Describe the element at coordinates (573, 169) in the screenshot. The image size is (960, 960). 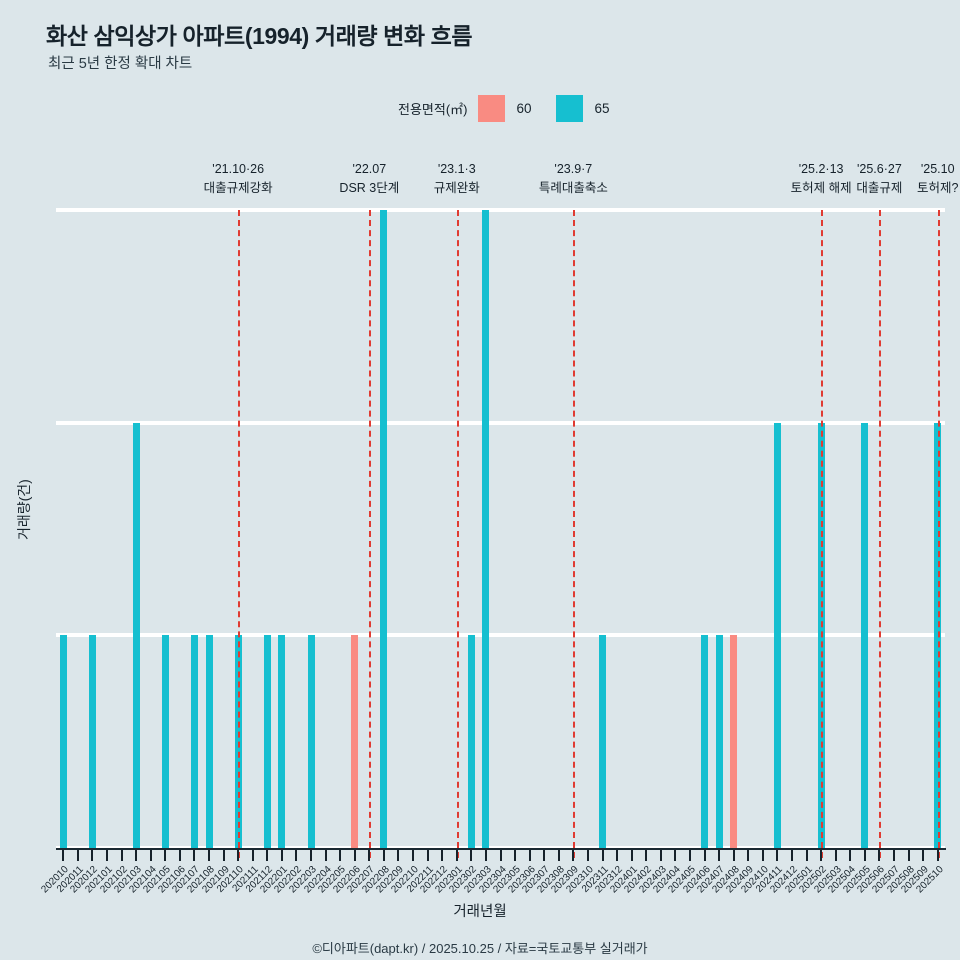
I see `event-date: '23.9·7` at that location.